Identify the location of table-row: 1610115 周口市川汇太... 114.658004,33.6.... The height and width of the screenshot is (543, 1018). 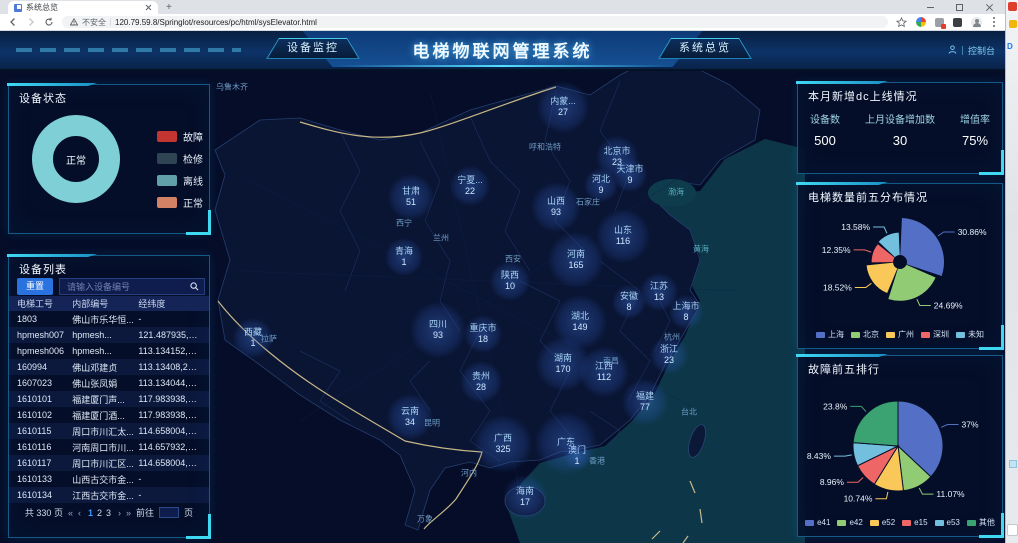
(109, 431).